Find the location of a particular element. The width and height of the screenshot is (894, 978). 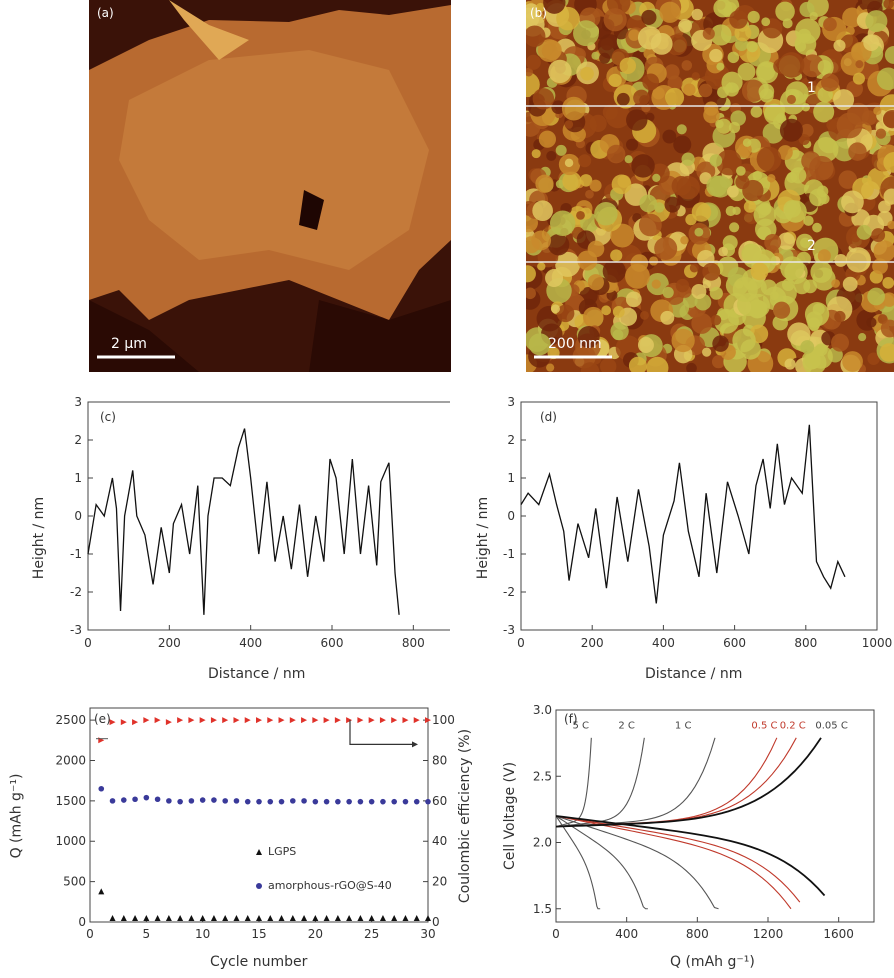

chart-d-ytick-label: -2 is located at coordinates (509, 592).